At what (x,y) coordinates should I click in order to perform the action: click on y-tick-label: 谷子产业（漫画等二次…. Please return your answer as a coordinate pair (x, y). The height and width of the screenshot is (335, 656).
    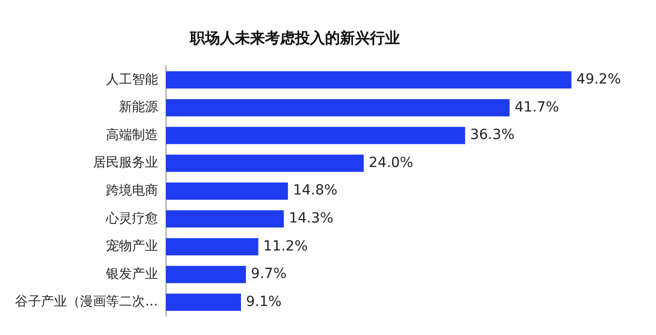
    Looking at the image, I should click on (86, 302).